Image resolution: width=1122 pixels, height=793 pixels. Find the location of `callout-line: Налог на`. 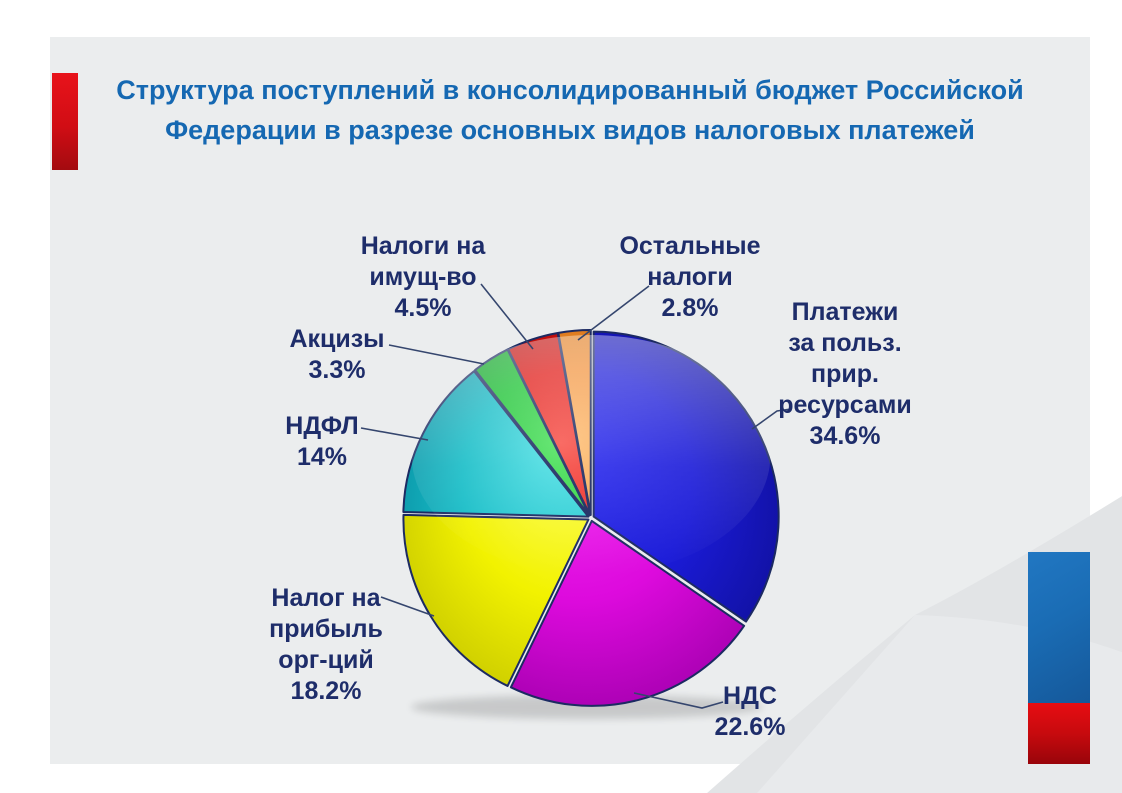

callout-line: Налог на is located at coordinates (326, 598).